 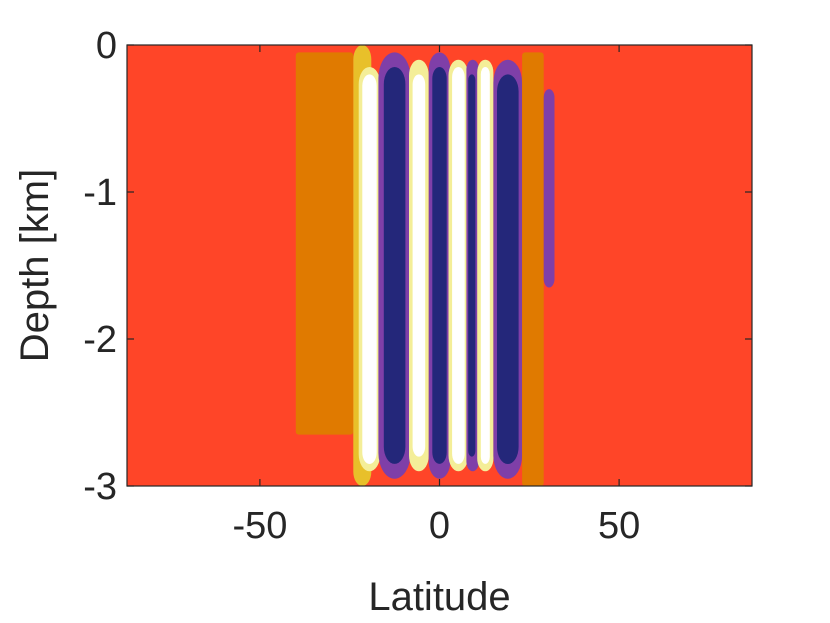 I want to click on x-tick-label: 0, so click(x=439, y=526).